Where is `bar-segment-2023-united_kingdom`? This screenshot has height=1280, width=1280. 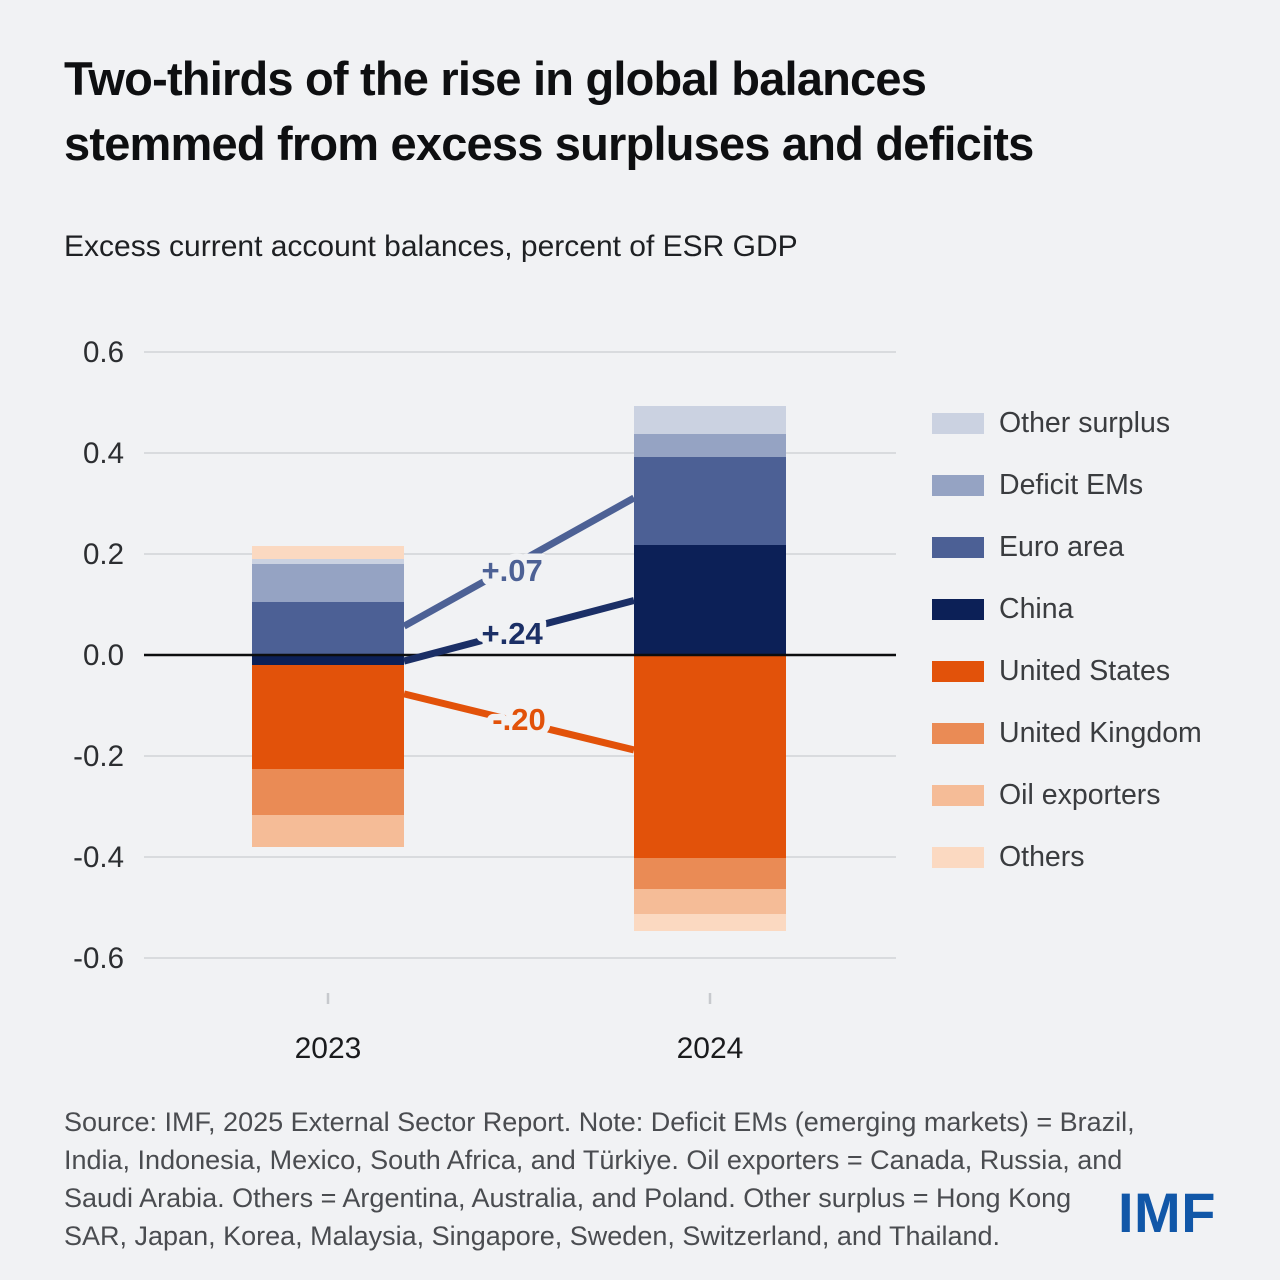 bar-segment-2023-united_kingdom is located at coordinates (328, 792).